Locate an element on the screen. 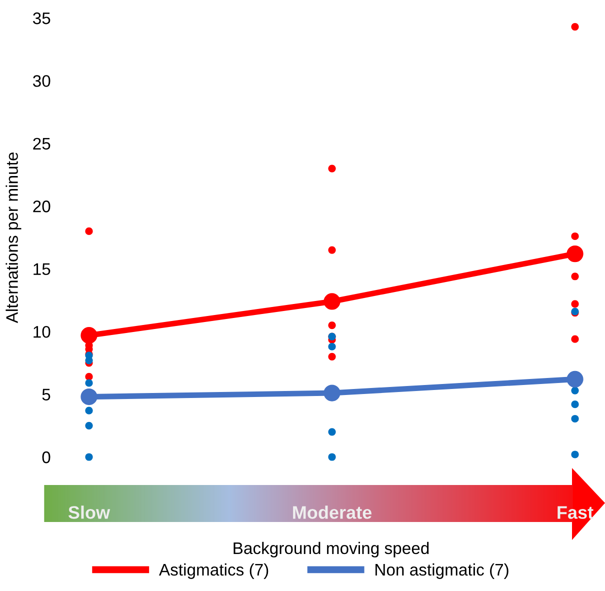  legend-label: Non astigmatic (7) is located at coordinates (442, 571).